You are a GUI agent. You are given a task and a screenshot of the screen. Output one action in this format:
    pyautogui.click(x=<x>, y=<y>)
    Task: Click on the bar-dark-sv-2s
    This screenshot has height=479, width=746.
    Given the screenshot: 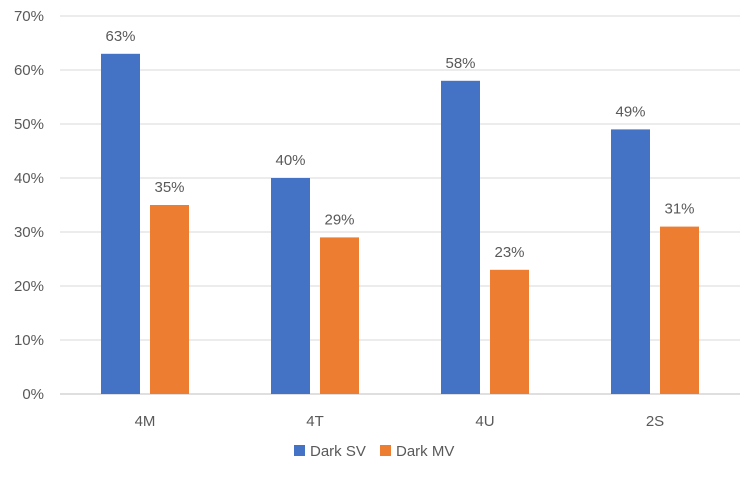 What is the action you would take?
    pyautogui.click(x=630, y=261)
    